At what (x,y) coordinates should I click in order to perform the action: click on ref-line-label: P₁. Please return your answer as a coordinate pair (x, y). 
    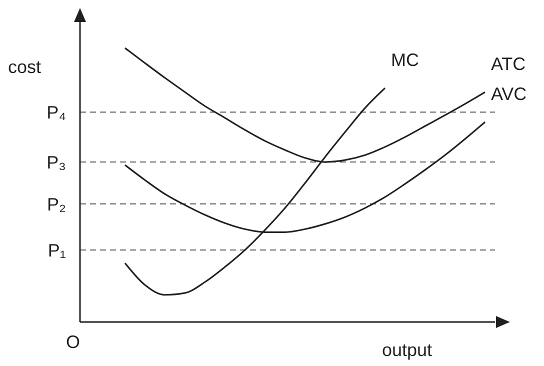
    Looking at the image, I should click on (57, 250).